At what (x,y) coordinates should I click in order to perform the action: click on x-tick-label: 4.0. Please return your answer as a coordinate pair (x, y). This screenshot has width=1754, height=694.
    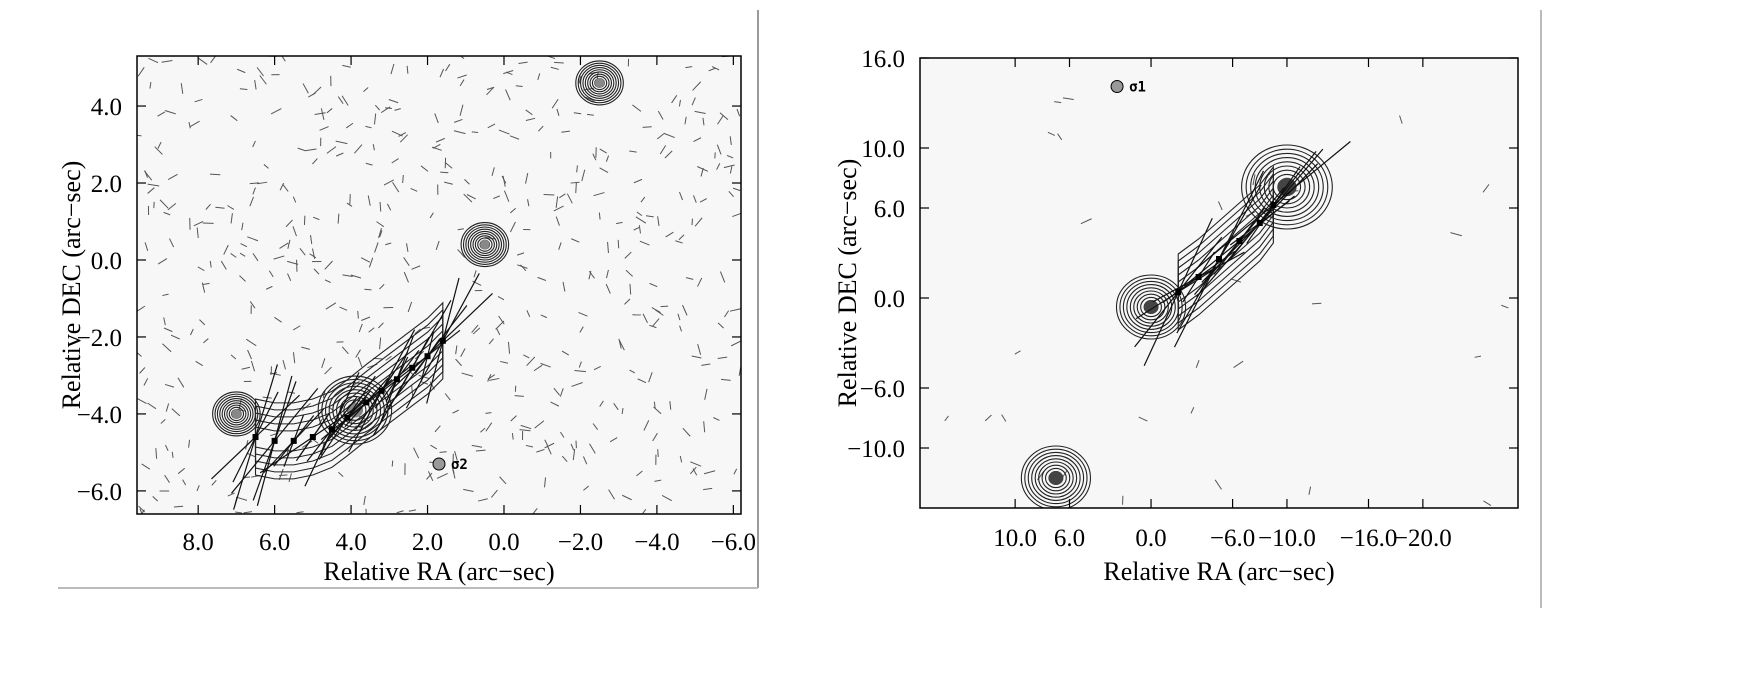
    Looking at the image, I should click on (350, 542).